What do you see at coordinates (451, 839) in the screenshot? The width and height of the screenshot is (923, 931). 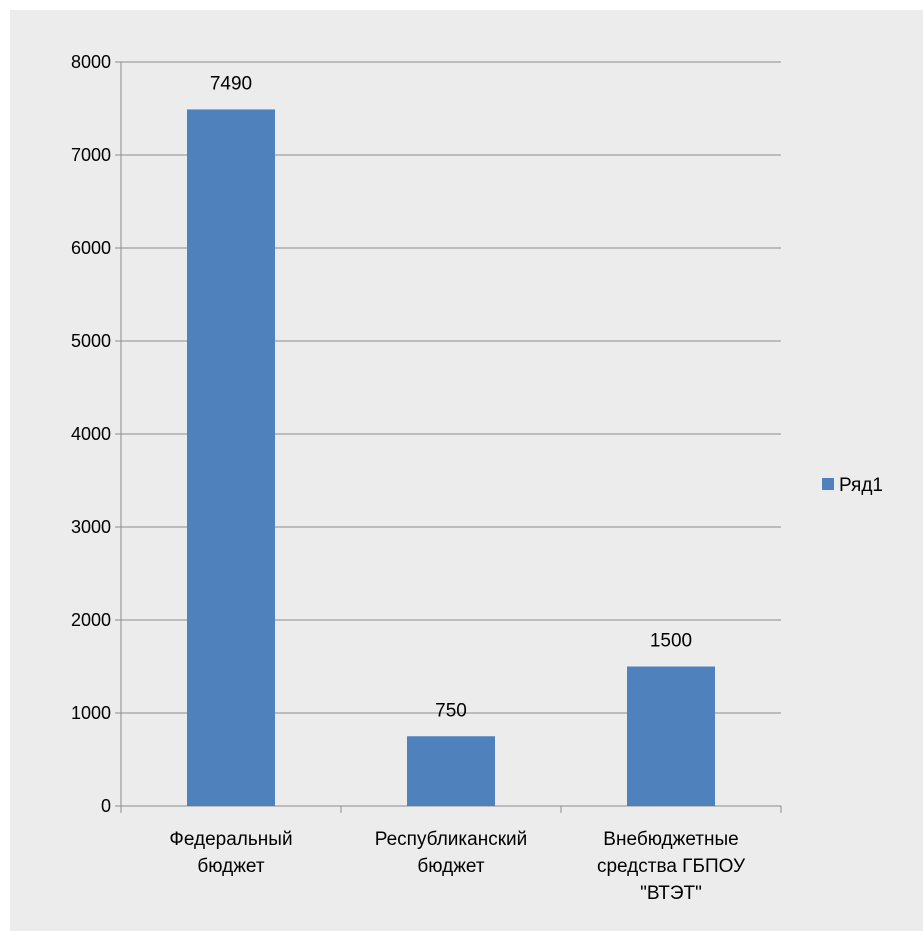 I see `category-label-1-line-0: Республиканский` at bounding box center [451, 839].